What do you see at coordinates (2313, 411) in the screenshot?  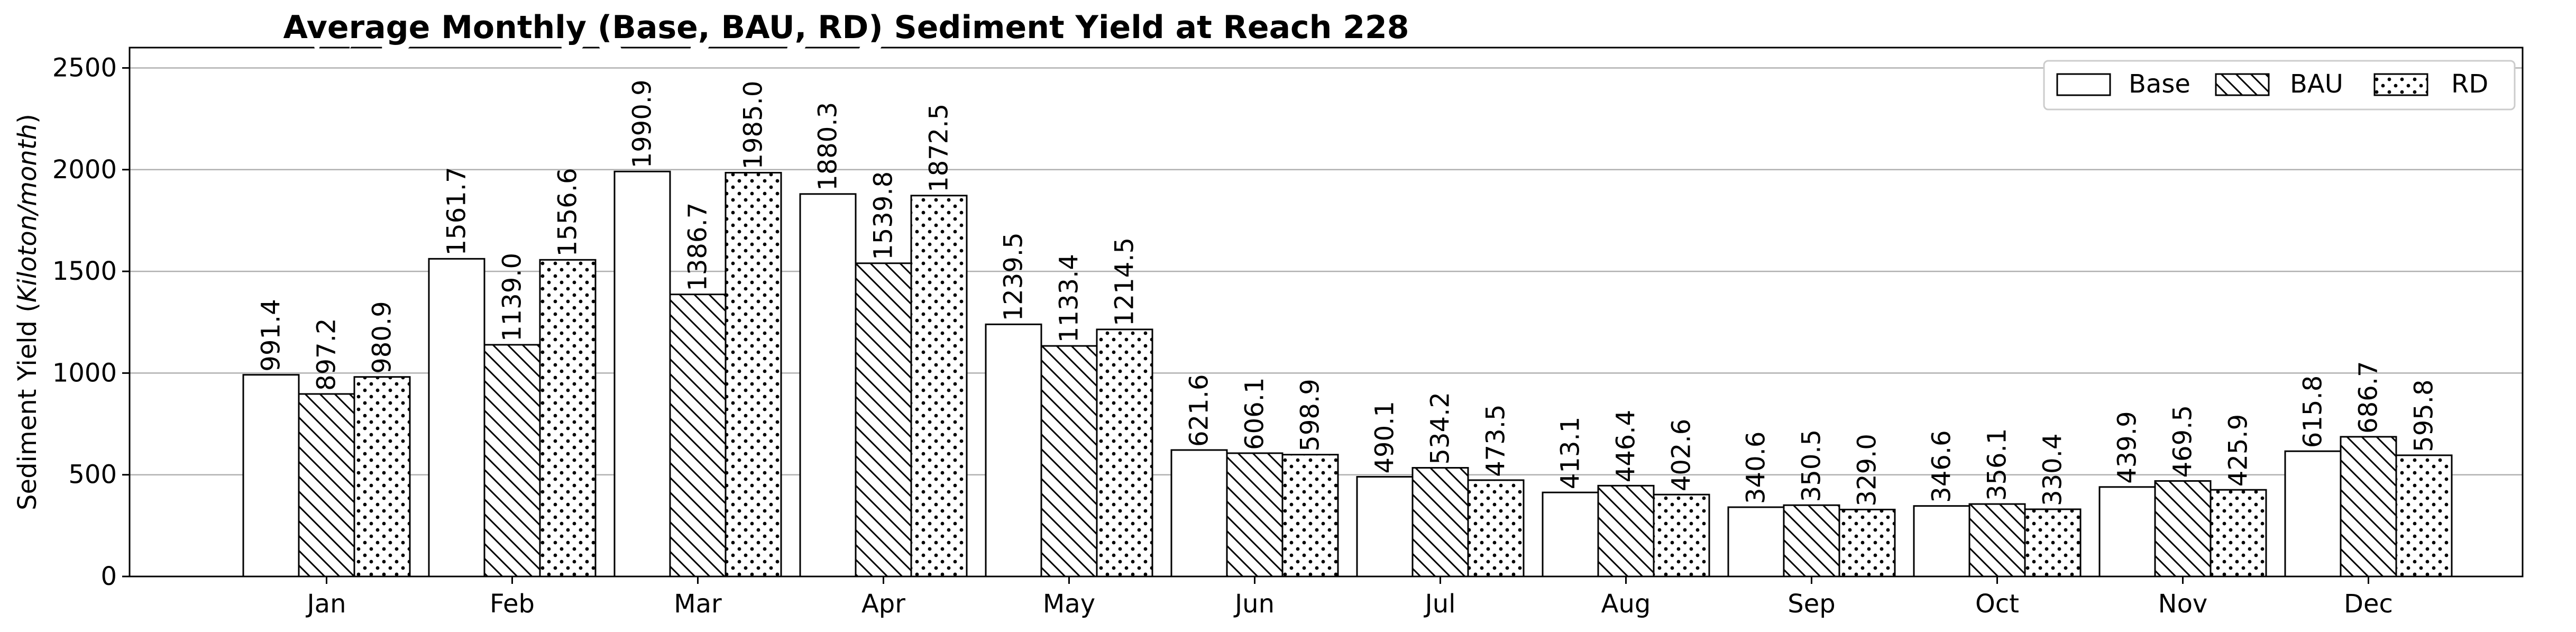 I see `data-label: 615.8` at bounding box center [2313, 411].